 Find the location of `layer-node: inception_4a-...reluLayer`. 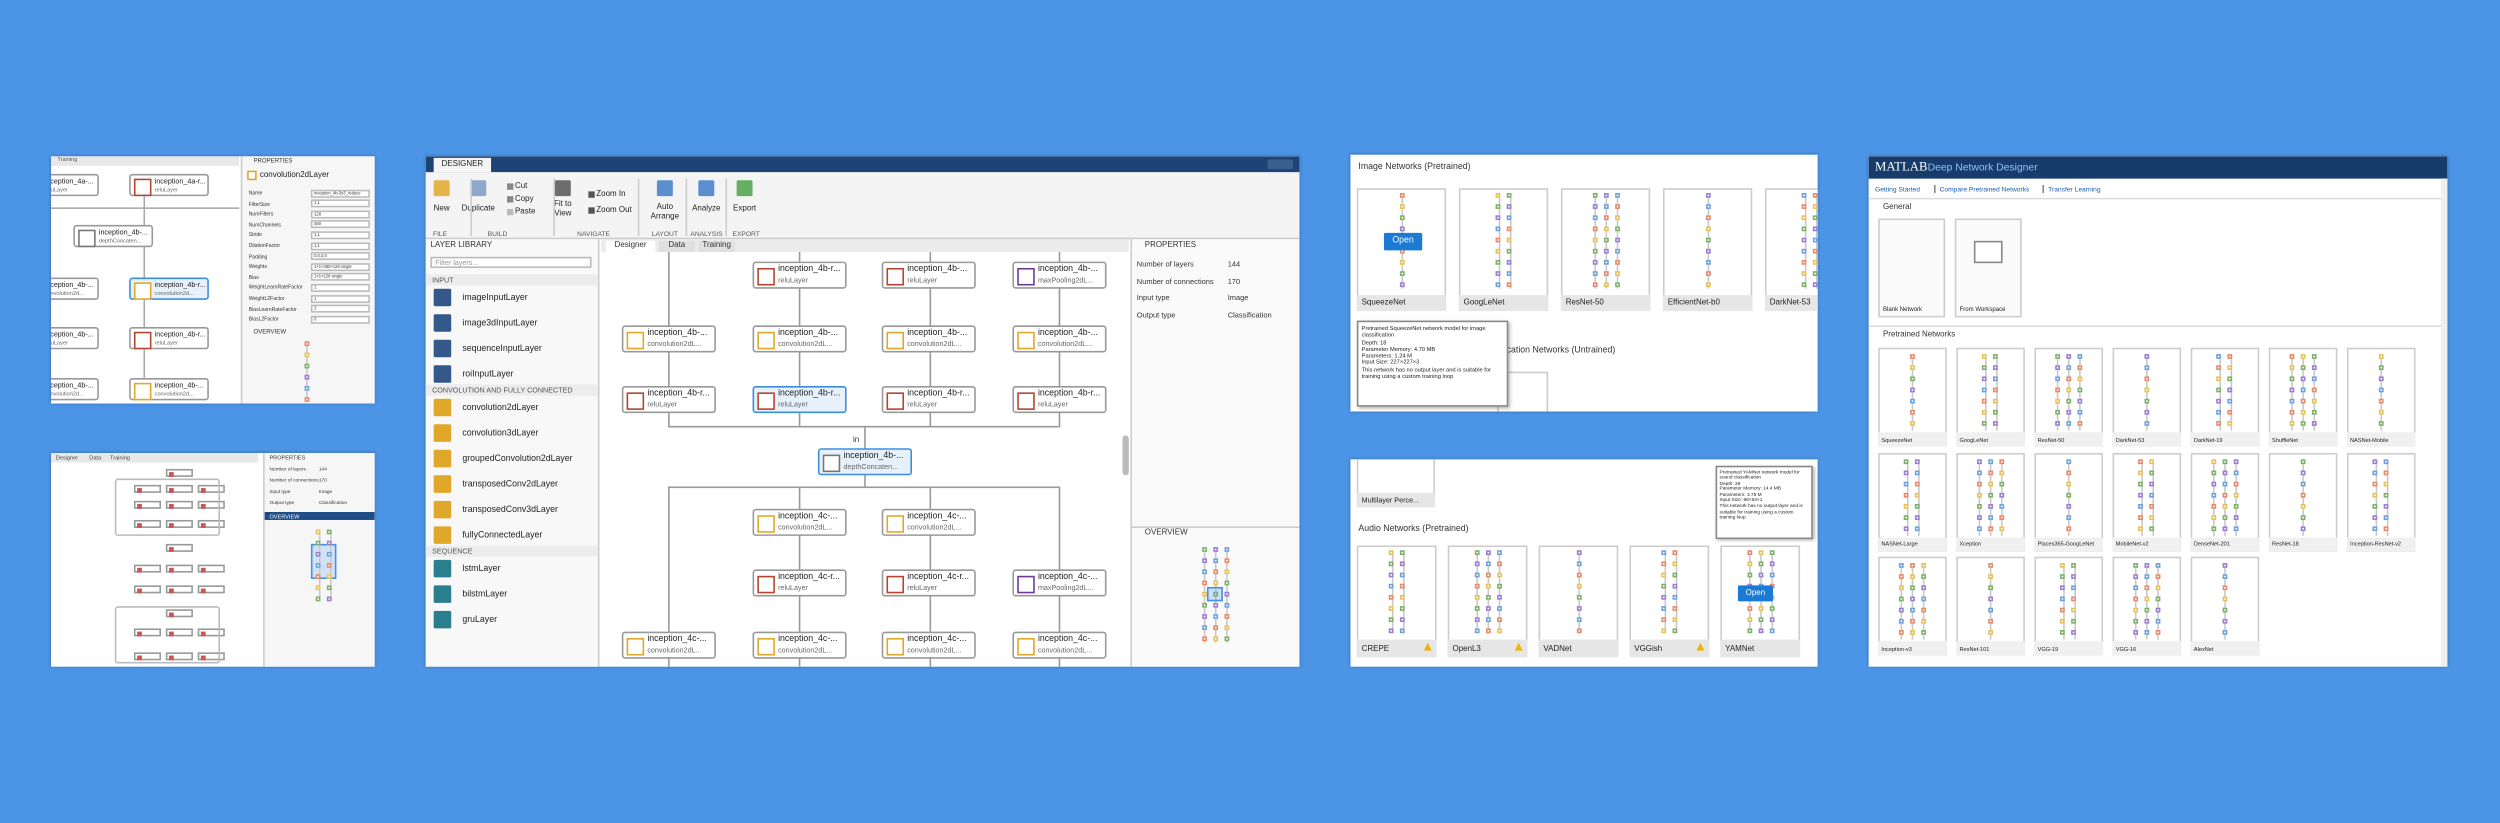

layer-node: inception_4a-...reluLayer is located at coordinates (75, 185).